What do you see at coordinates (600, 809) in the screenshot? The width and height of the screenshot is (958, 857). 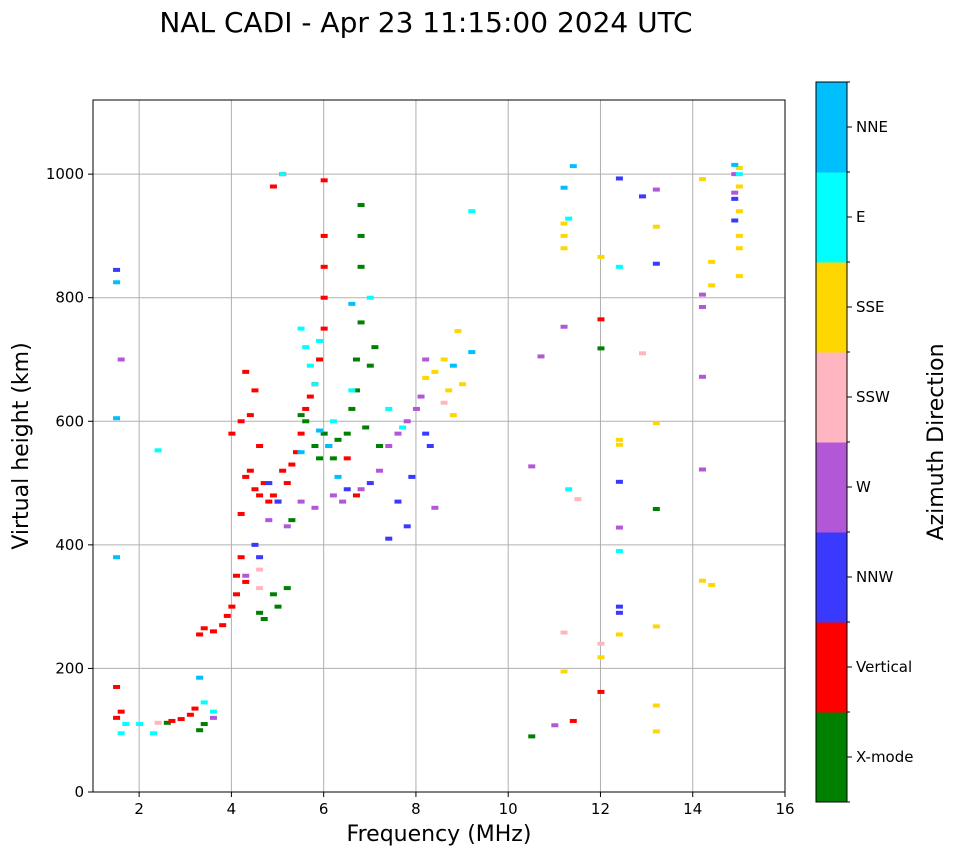 I see `x-tick-label: 12` at bounding box center [600, 809].